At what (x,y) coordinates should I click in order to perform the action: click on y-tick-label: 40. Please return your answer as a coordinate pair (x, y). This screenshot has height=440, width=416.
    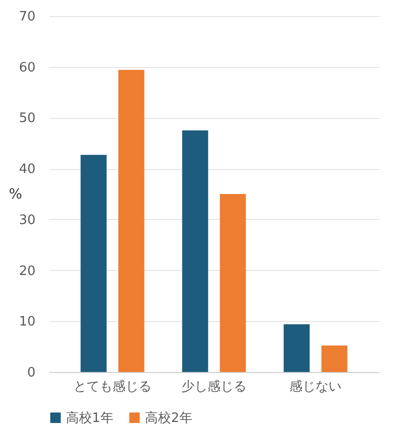
    Looking at the image, I should click on (27, 170).